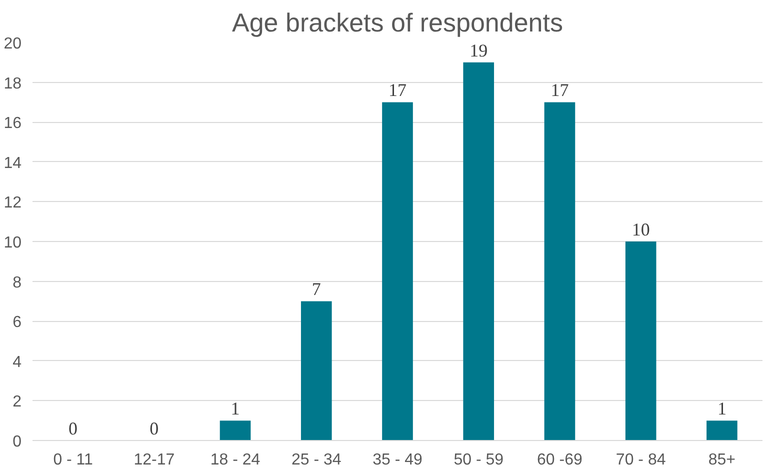 Image resolution: width=777 pixels, height=471 pixels. Describe the element at coordinates (73, 460) in the screenshot. I see `x-tick-label: 0 - 11` at that location.